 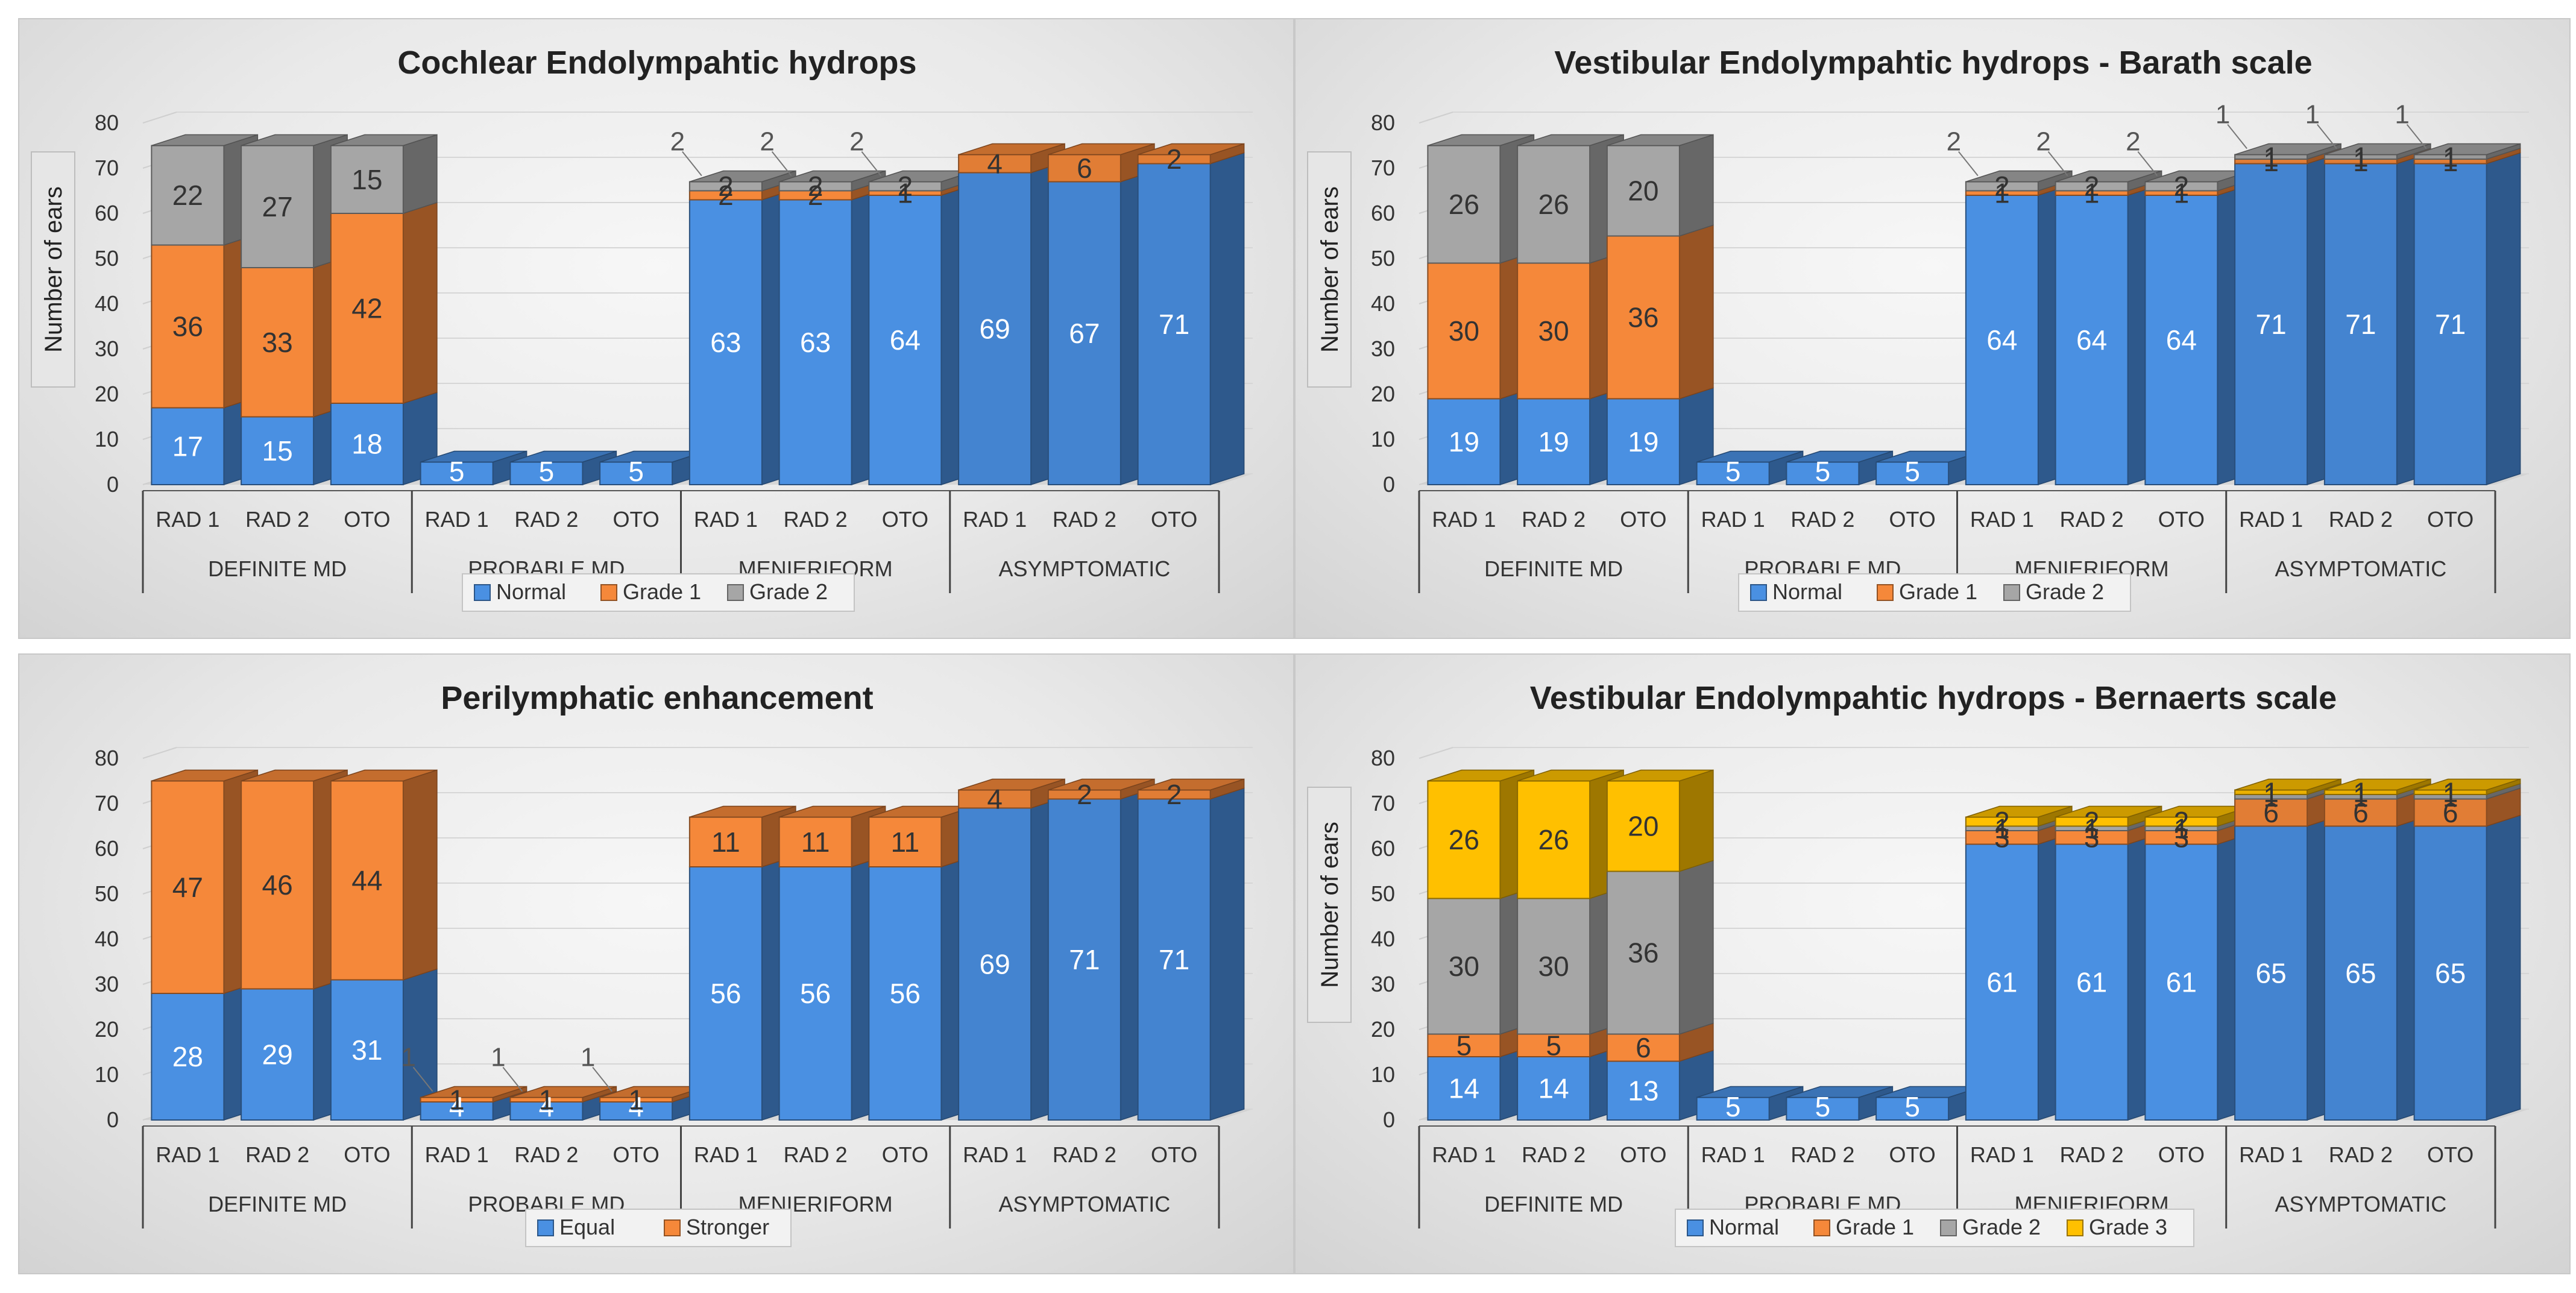 I want to click on bar-value-label: 6, so click(x=2361, y=812).